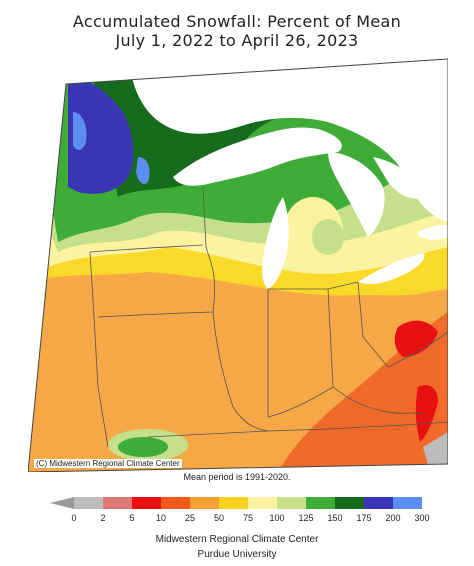  Describe the element at coordinates (102, 518) in the screenshot. I see `legend-tick-label: 2` at that location.